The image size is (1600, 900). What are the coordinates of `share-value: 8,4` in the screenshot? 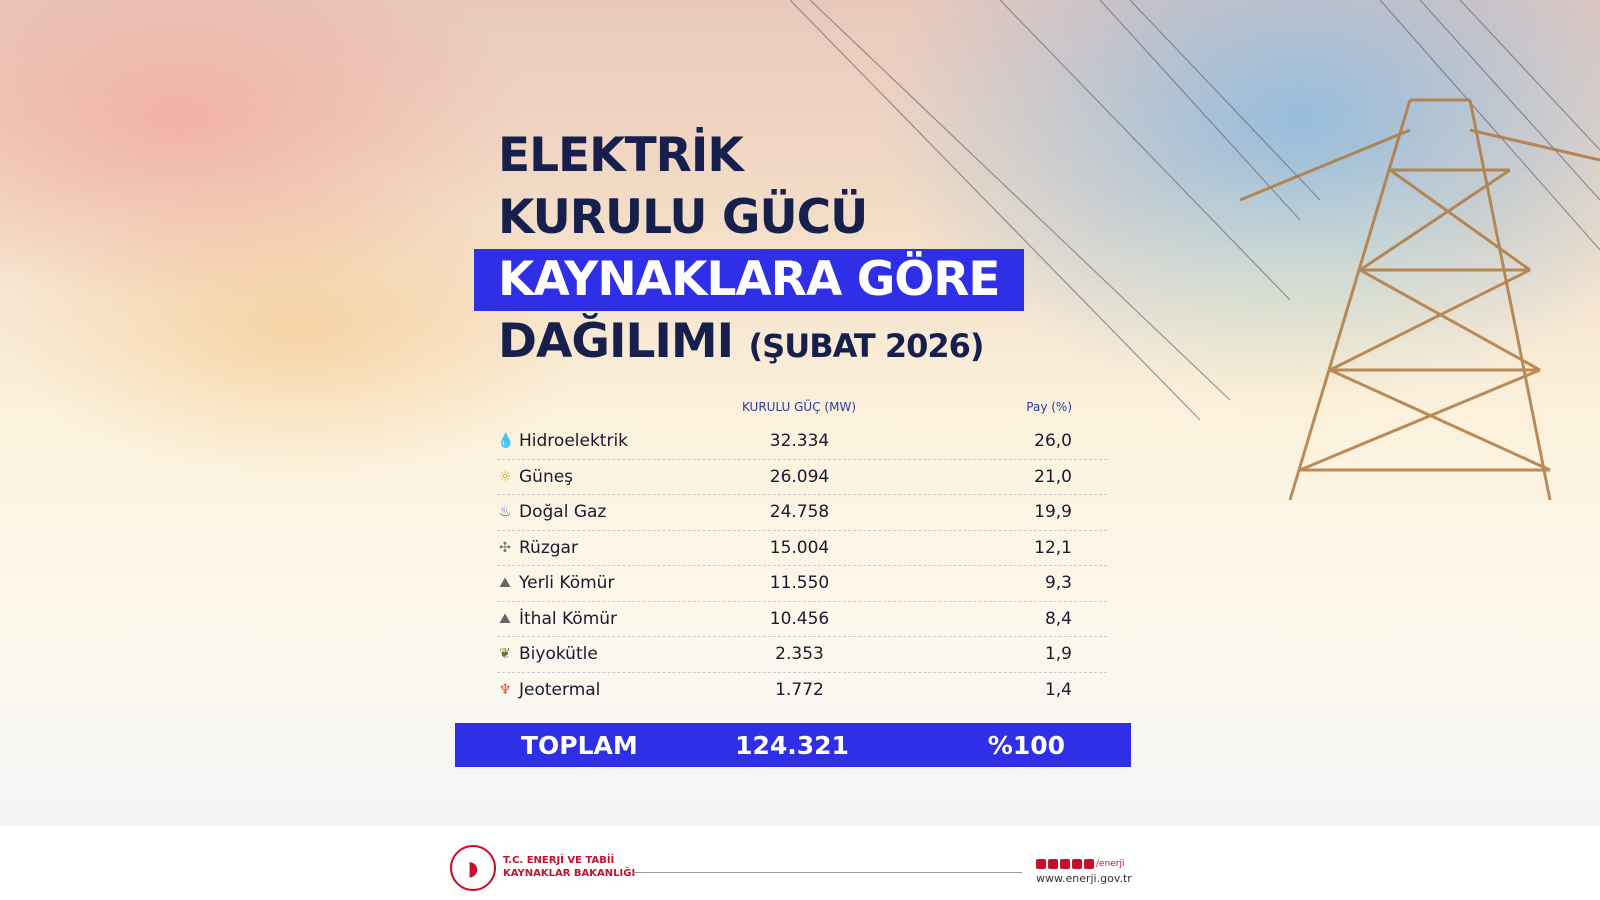 It's located at (1058, 618).